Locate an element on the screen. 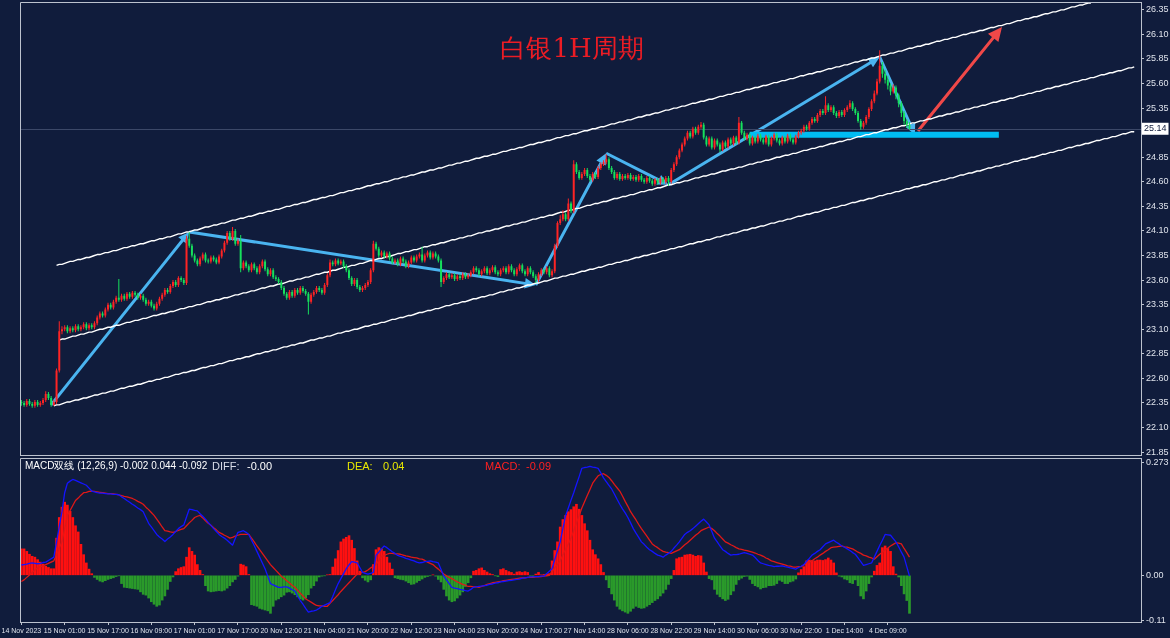  y-tick-label: 26.35 is located at coordinates (1157, 9).